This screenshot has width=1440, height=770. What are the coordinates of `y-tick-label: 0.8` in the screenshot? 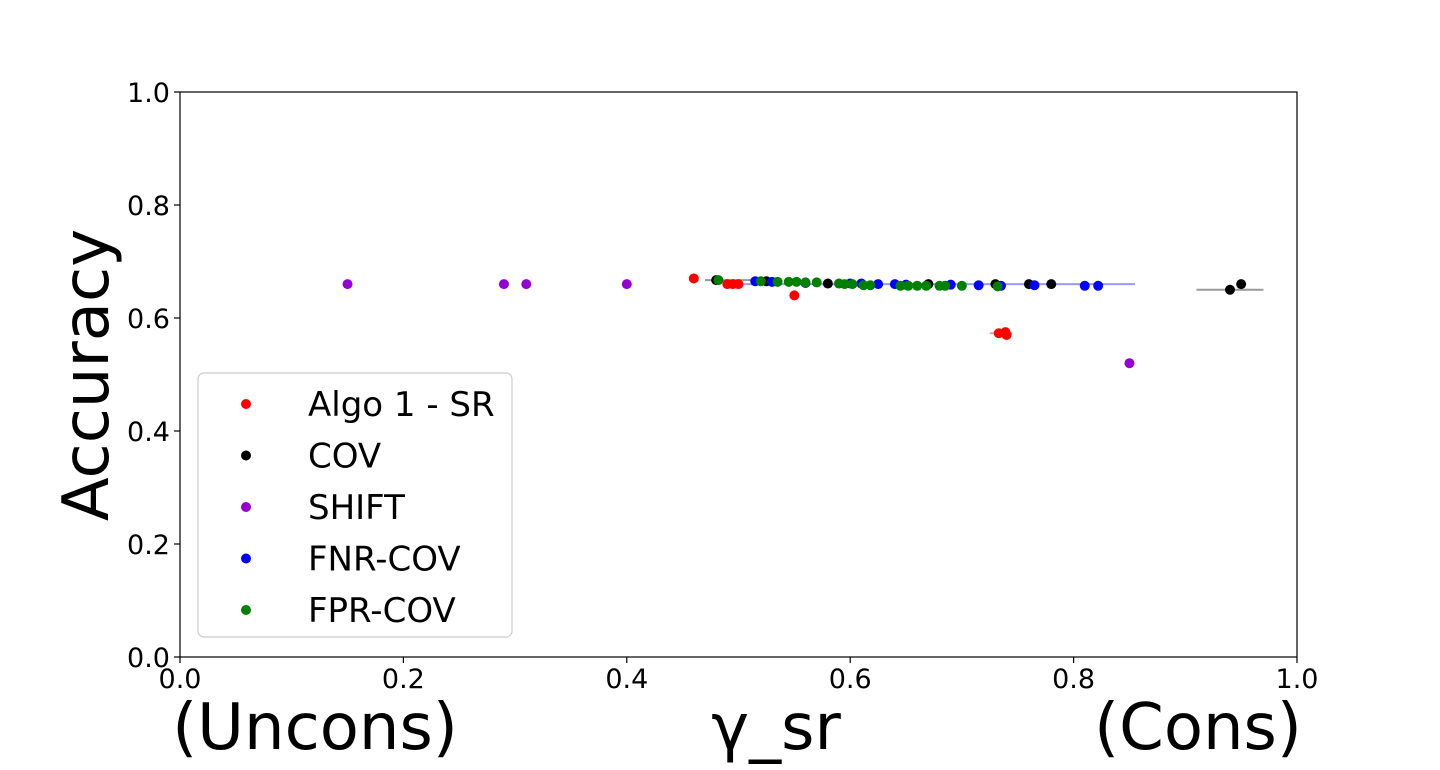 It's located at (148, 206).